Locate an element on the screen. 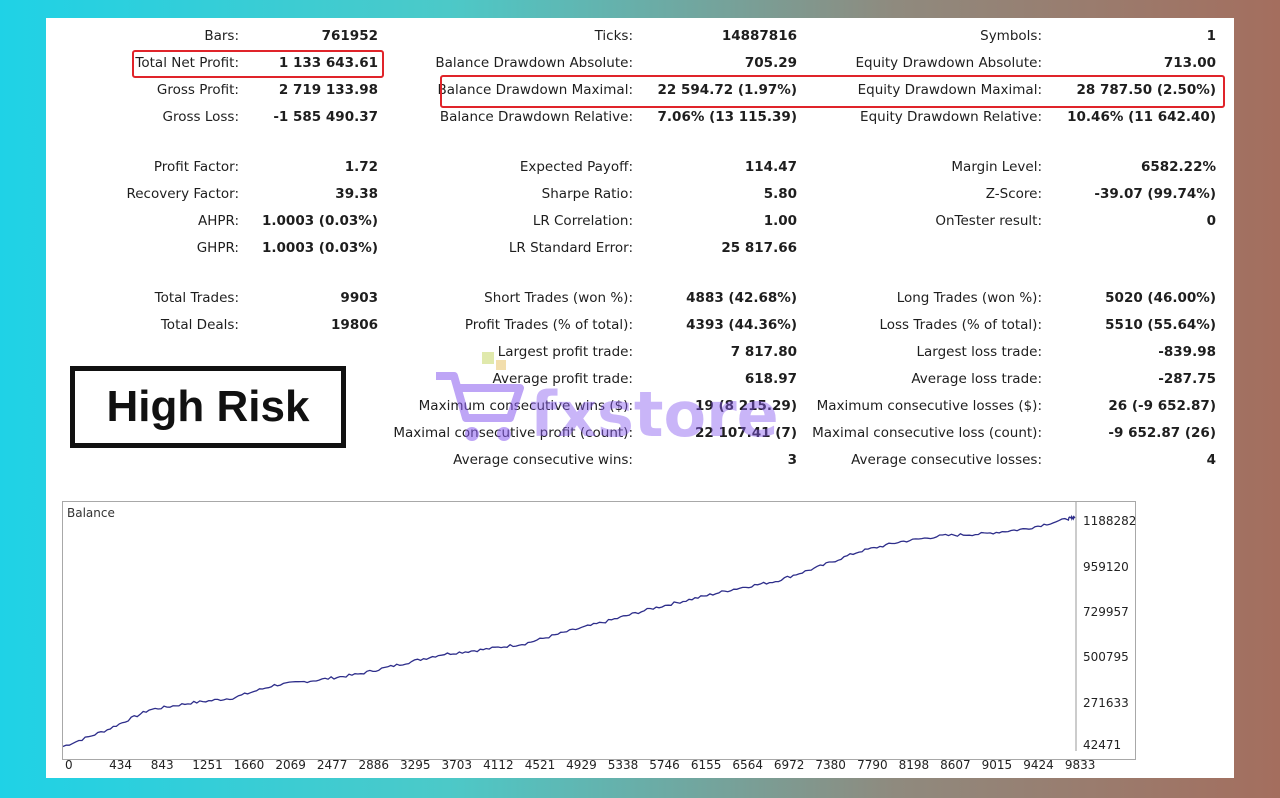  x-tick-label: 2886 is located at coordinates (373, 765).